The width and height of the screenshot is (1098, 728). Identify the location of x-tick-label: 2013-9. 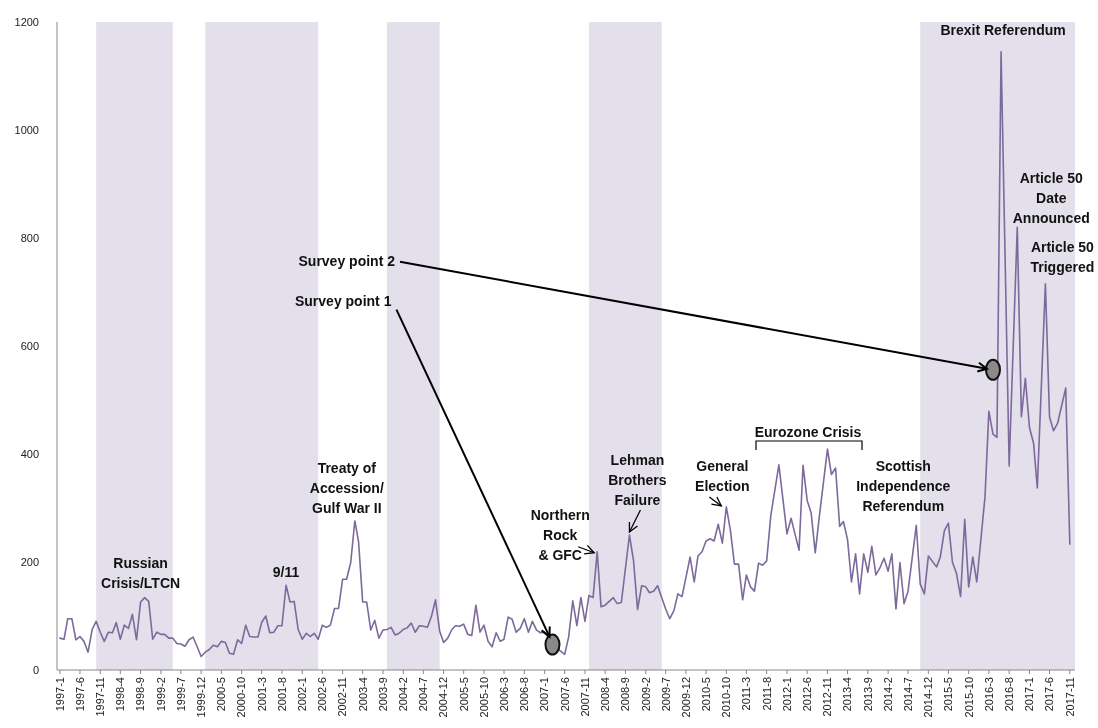
(867, 694).